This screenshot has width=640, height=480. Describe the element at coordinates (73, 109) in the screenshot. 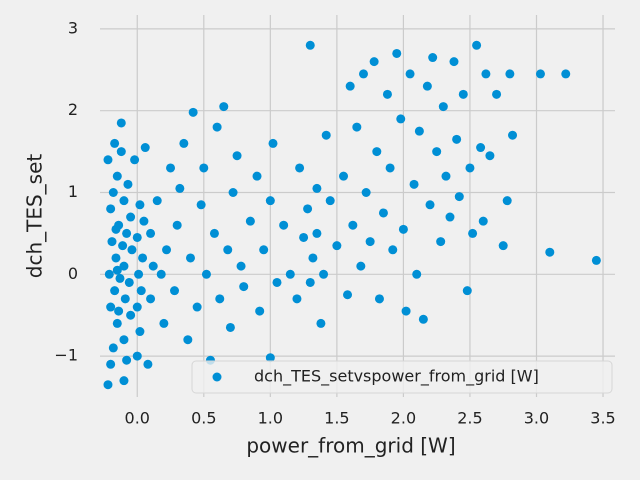

I see `y-tick-label: 2` at that location.